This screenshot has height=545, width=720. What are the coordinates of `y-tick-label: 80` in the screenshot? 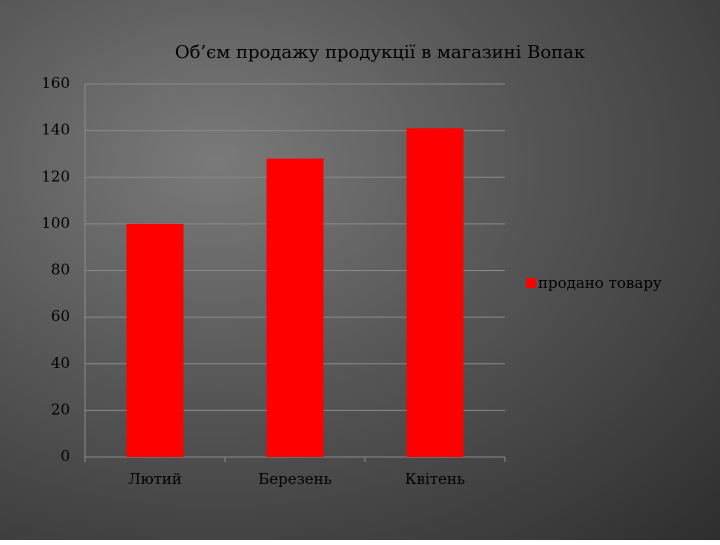 It's located at (60, 270).